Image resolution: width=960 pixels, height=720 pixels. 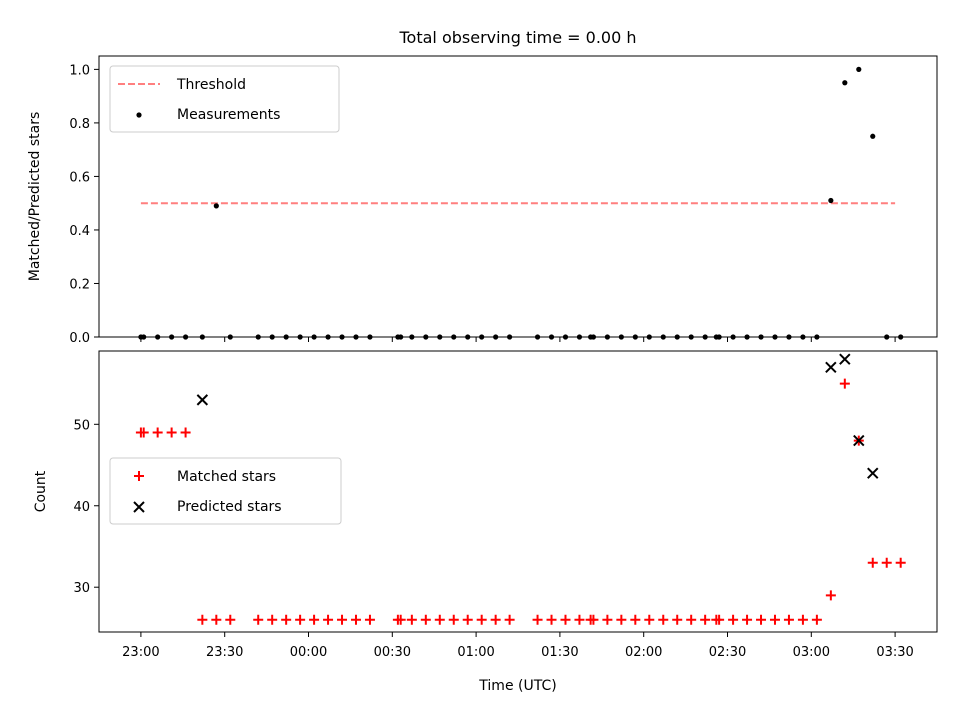 What do you see at coordinates (81, 425) in the screenshot?
I see `bottom-y-tick-label: 50` at bounding box center [81, 425].